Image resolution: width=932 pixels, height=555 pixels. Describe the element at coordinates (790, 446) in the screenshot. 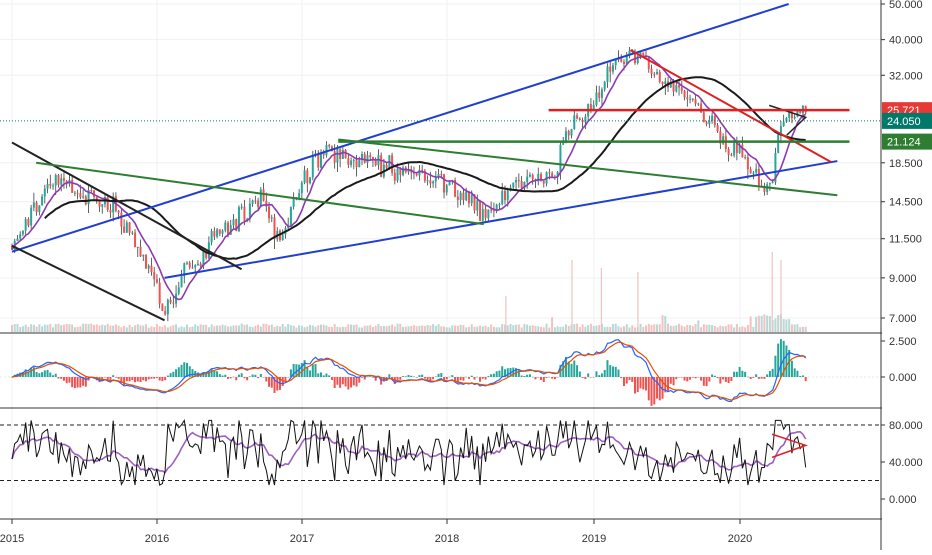

I see `rsi-triangle` at that location.